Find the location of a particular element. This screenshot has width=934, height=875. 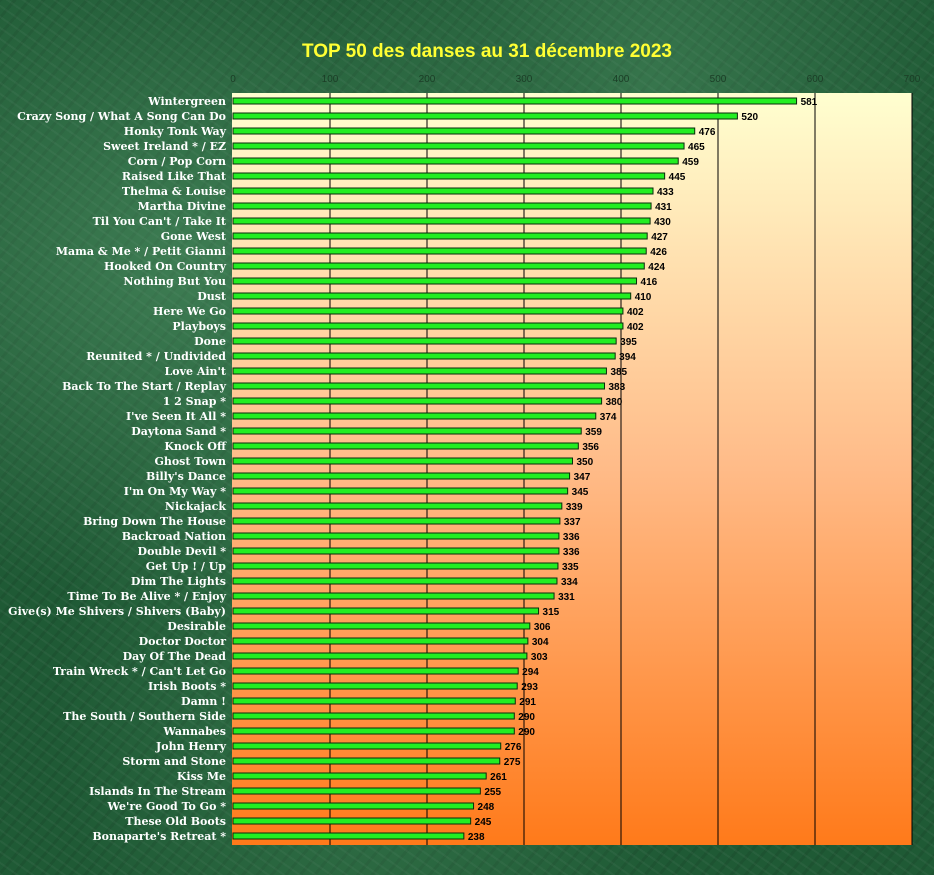

data-label: 465 is located at coordinates (696, 147).